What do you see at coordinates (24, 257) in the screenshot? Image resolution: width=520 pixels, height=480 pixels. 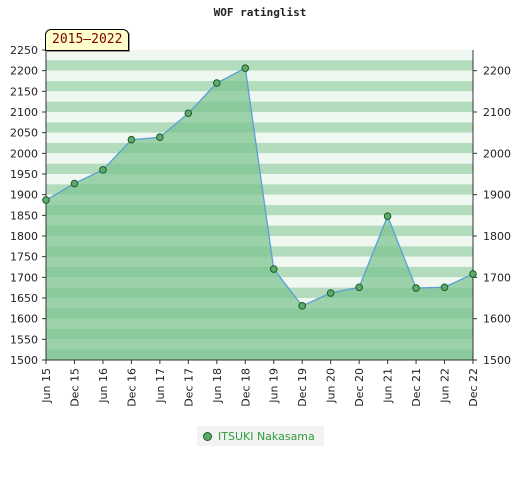 I see `y-tick-label-left: 1750` at bounding box center [24, 257].